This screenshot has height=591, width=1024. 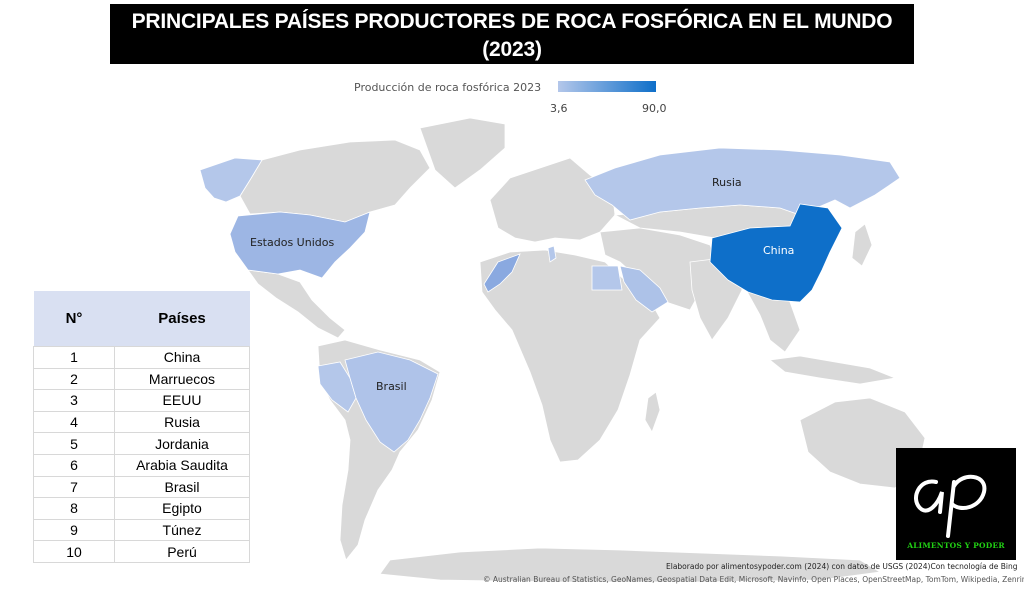 What do you see at coordinates (296, 304) in the screenshot?
I see `mexico-shape` at bounding box center [296, 304].